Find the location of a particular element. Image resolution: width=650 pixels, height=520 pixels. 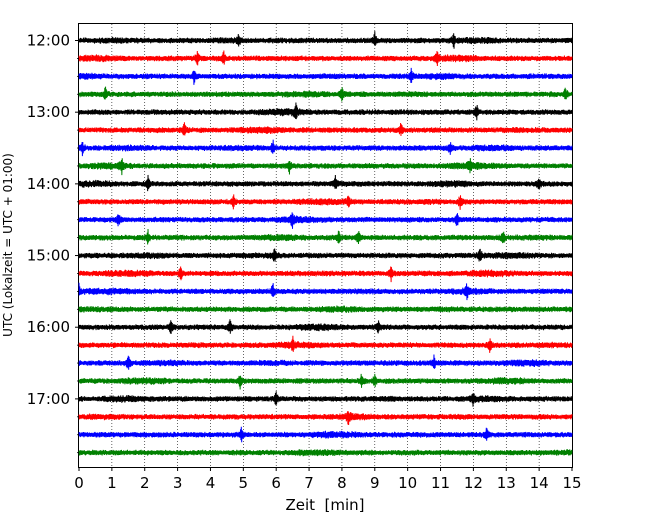

x-tick-label: 9 is located at coordinates (375, 483).